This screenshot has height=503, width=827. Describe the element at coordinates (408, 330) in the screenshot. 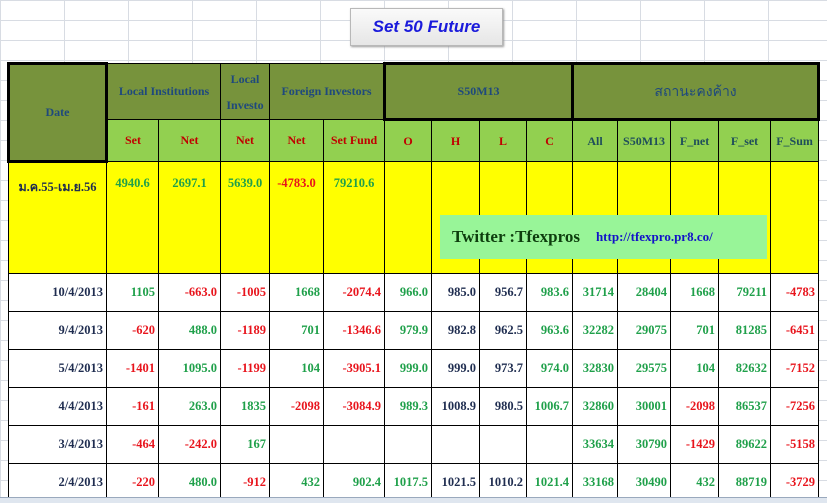

I see `cell-o: 979.9` at that location.